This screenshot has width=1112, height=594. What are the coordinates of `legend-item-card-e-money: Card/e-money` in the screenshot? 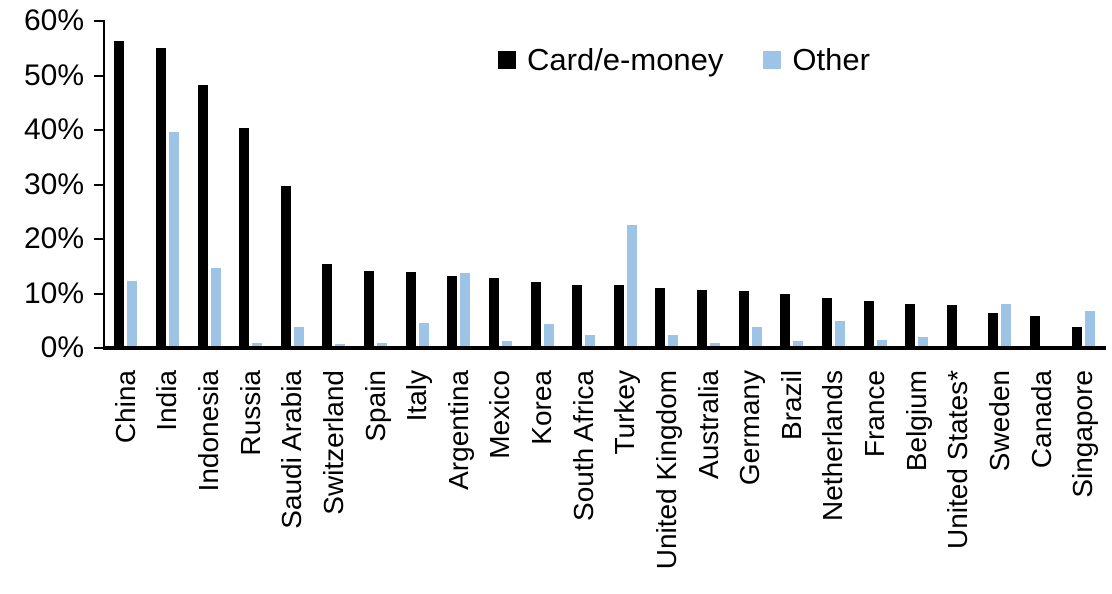 It's located at (610, 60).